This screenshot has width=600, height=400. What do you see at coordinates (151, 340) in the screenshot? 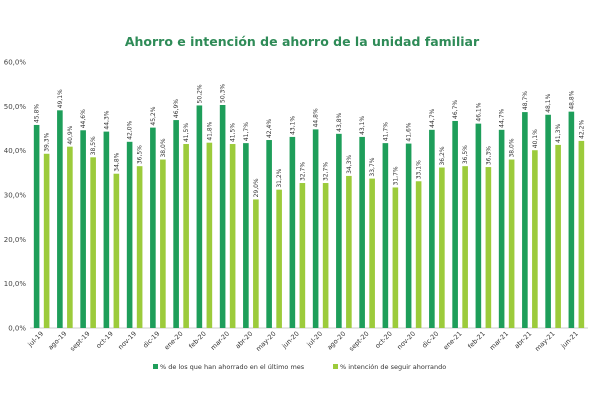
I see `x-tick-label: dic-19` at bounding box center [151, 340].